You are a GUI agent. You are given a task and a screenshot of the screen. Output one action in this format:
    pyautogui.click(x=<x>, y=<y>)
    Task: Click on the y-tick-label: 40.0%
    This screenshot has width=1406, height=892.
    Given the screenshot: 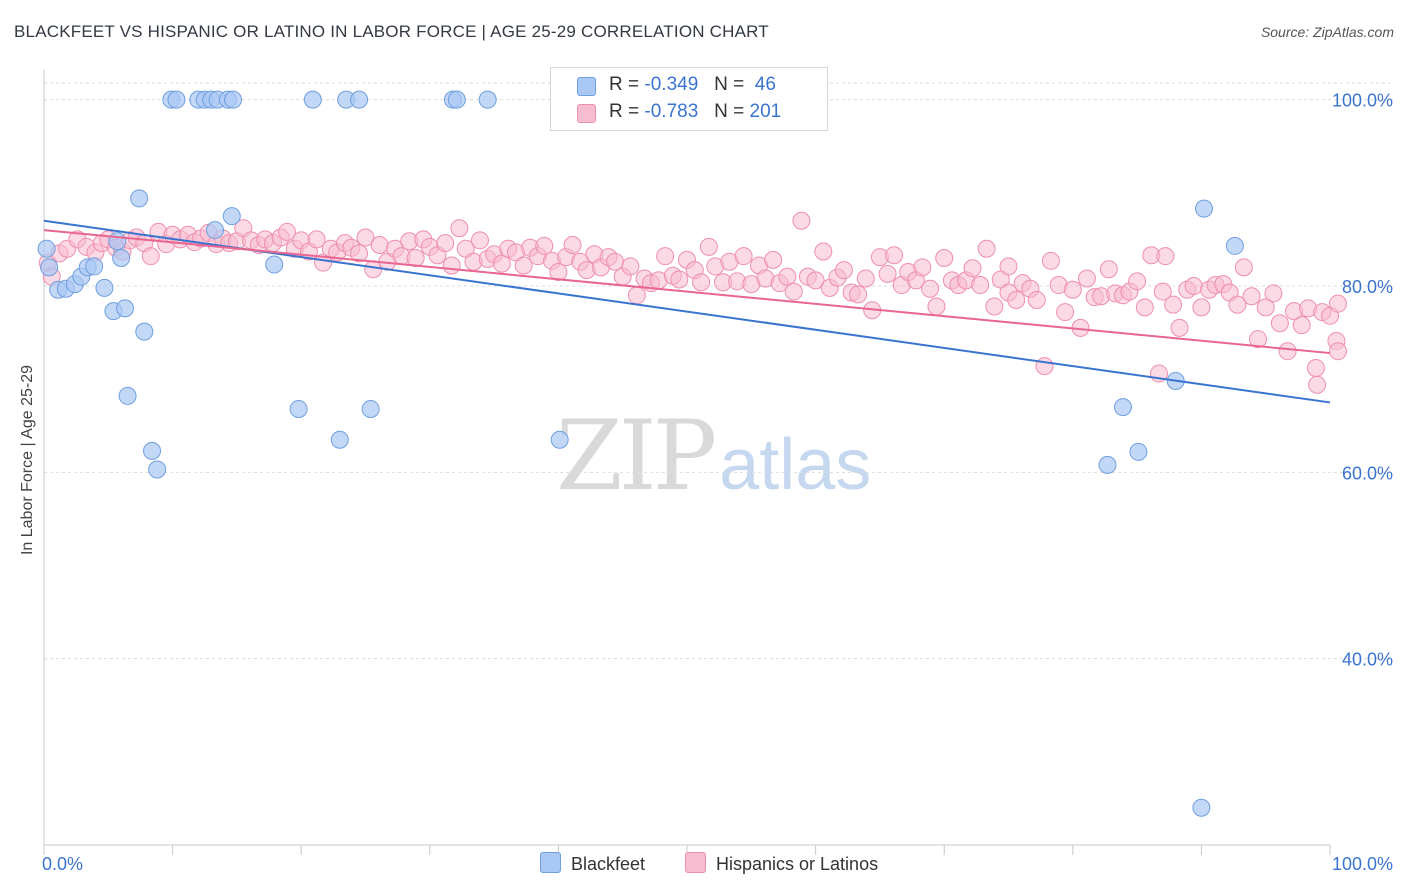 What is the action you would take?
    pyautogui.click(x=1367, y=660)
    